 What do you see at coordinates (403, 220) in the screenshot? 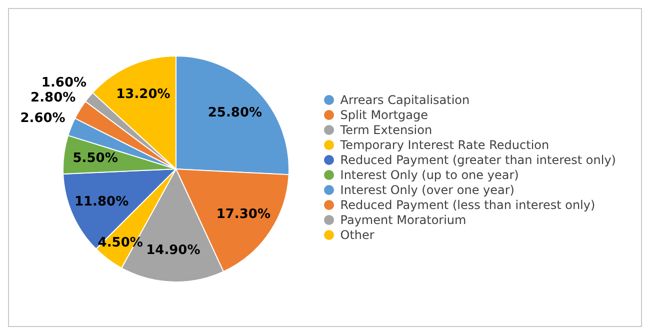
I see `legend-label: Payment Moratorium` at bounding box center [403, 220].